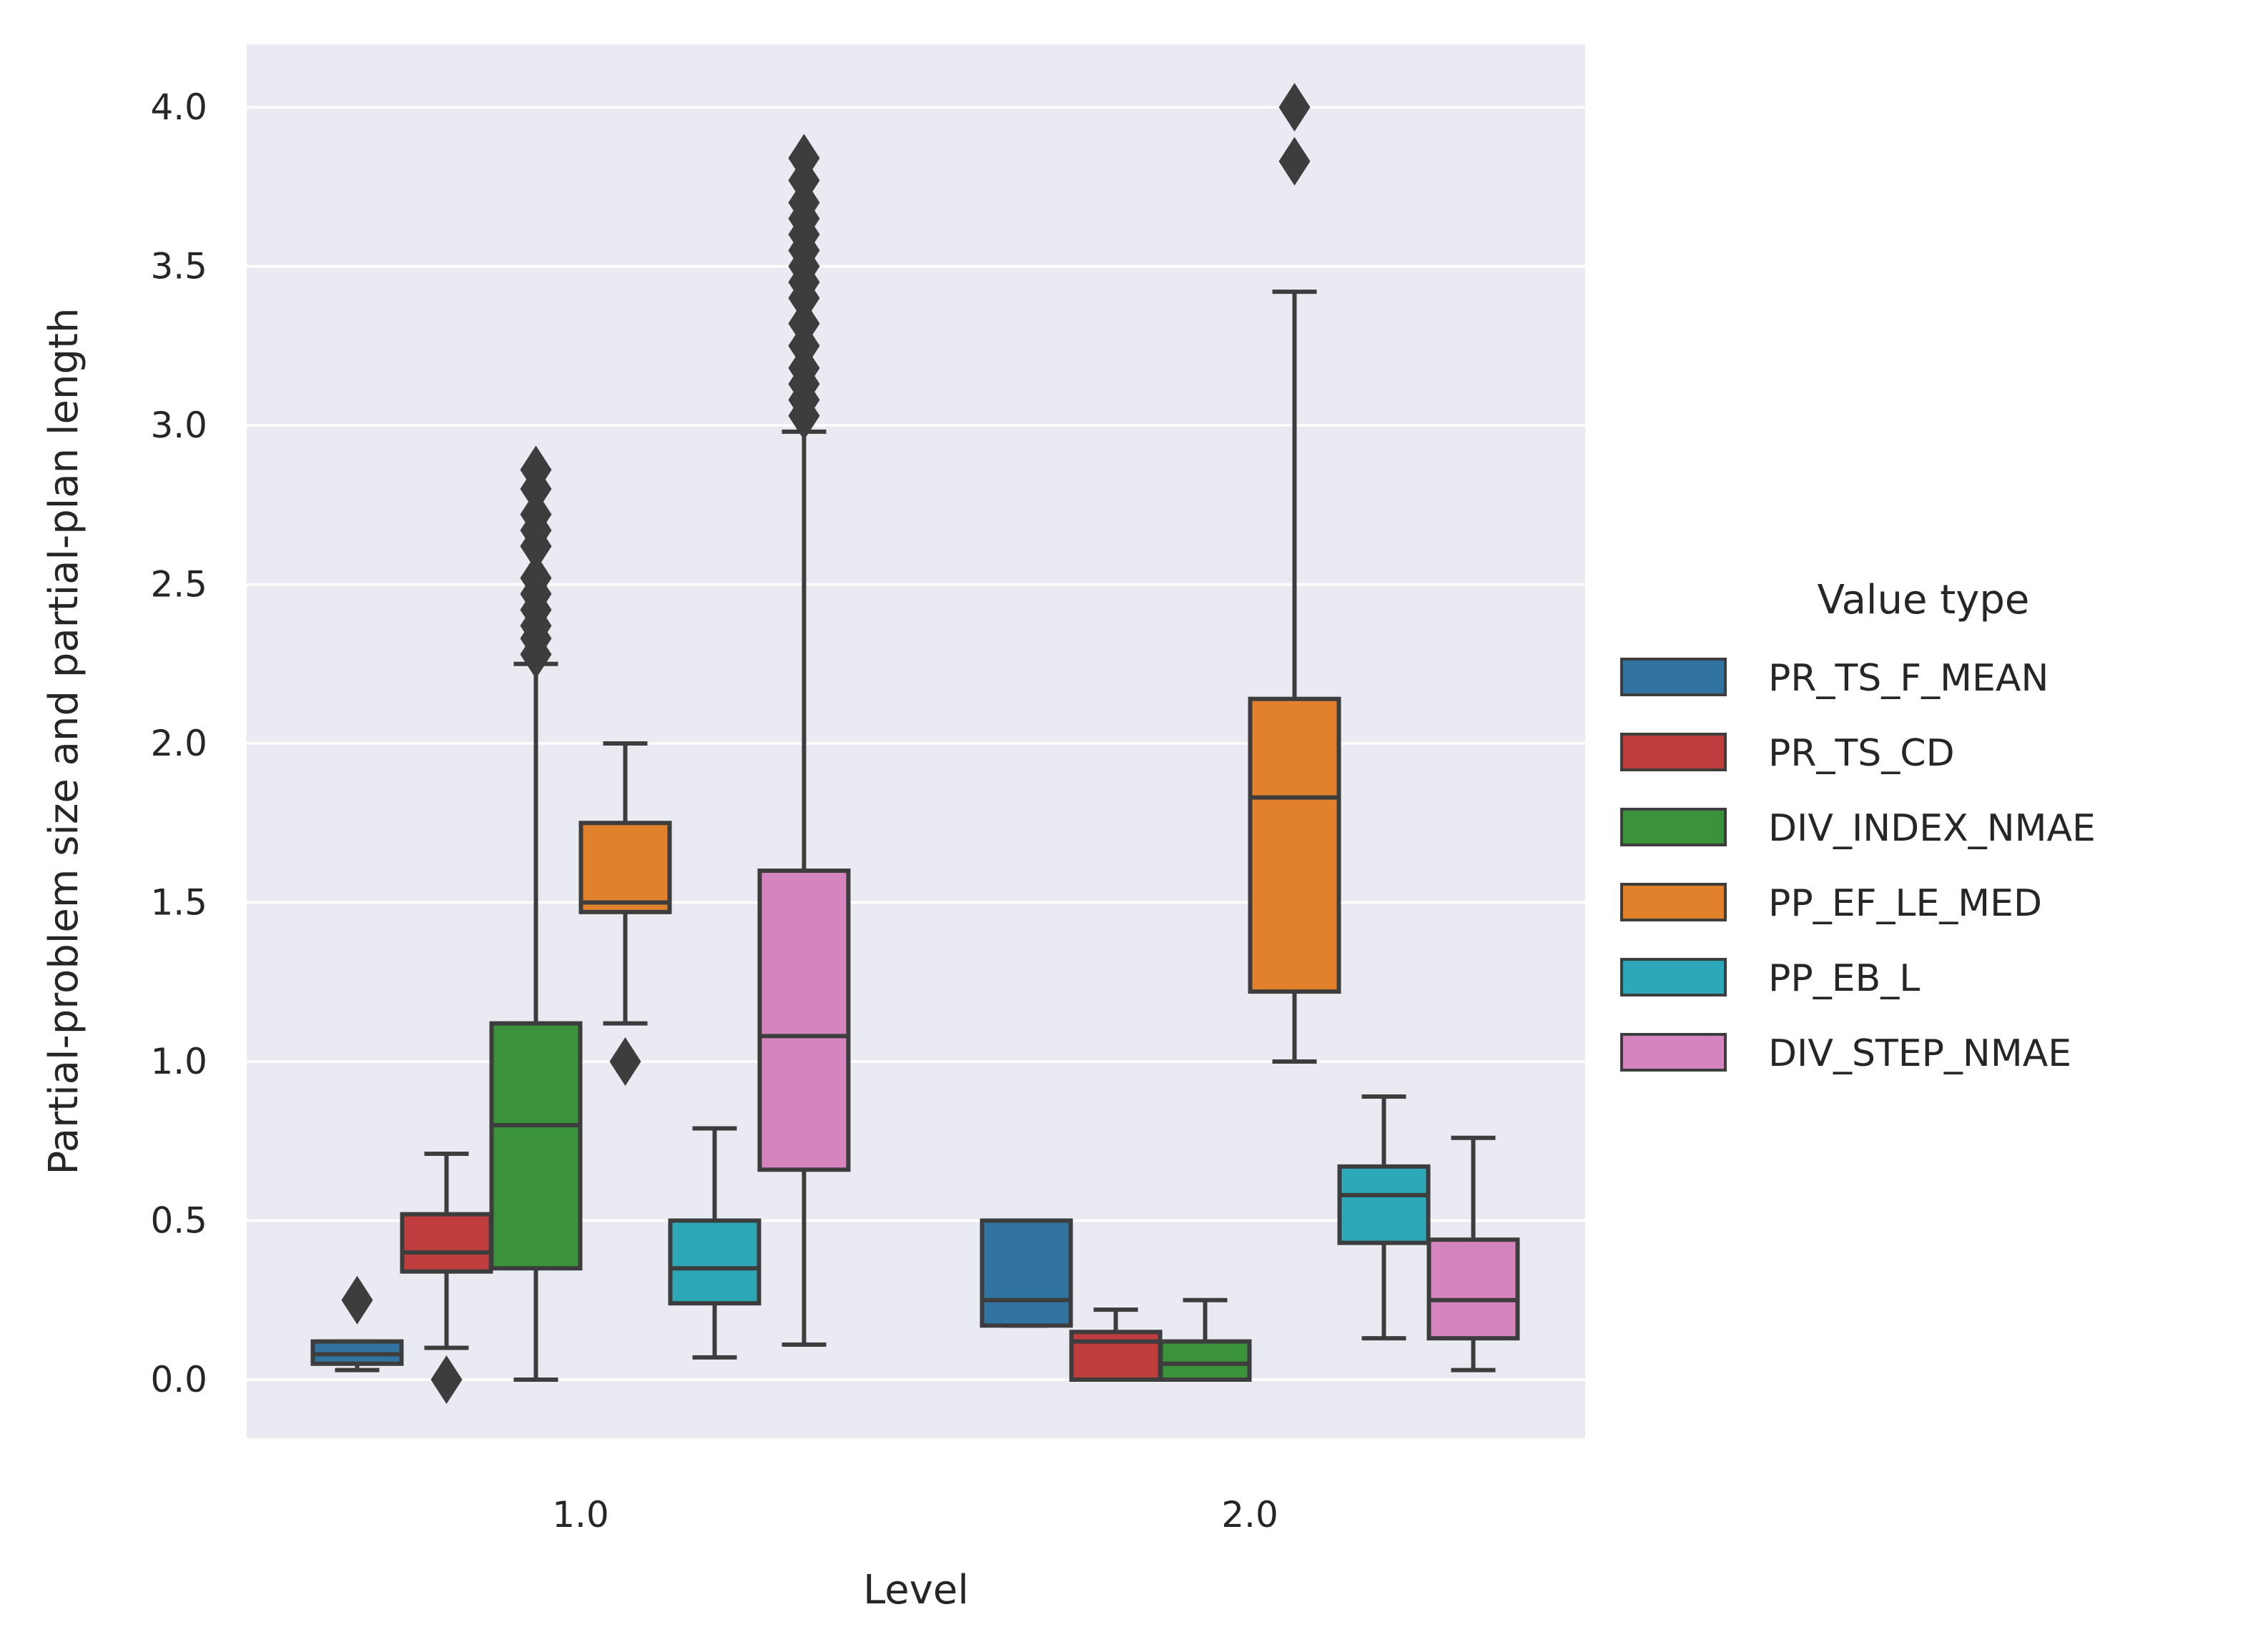  Describe the element at coordinates (1861, 754) in the screenshot. I see `legend-label: PR_TS_CD` at that location.